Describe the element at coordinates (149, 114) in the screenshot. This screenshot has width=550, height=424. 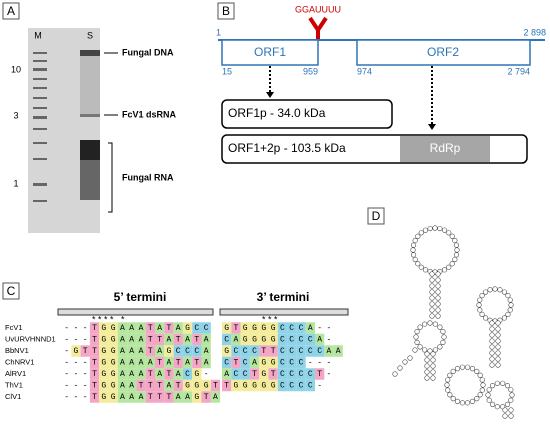
I see `annotation: FcV1 dsRNA` at that location.